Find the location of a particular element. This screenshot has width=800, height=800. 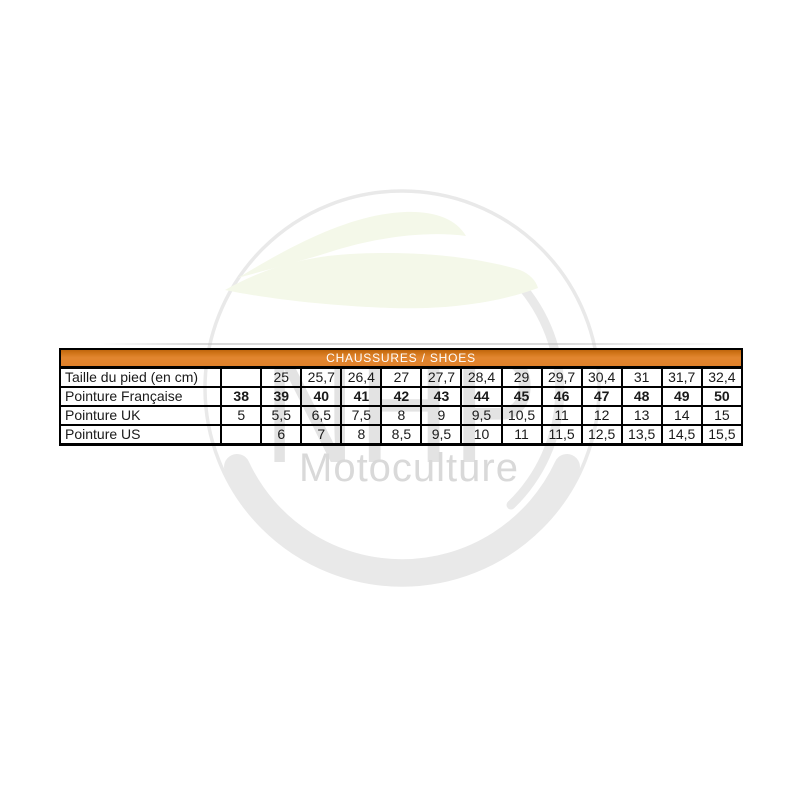

table-cell: 12 is located at coordinates (601, 415).